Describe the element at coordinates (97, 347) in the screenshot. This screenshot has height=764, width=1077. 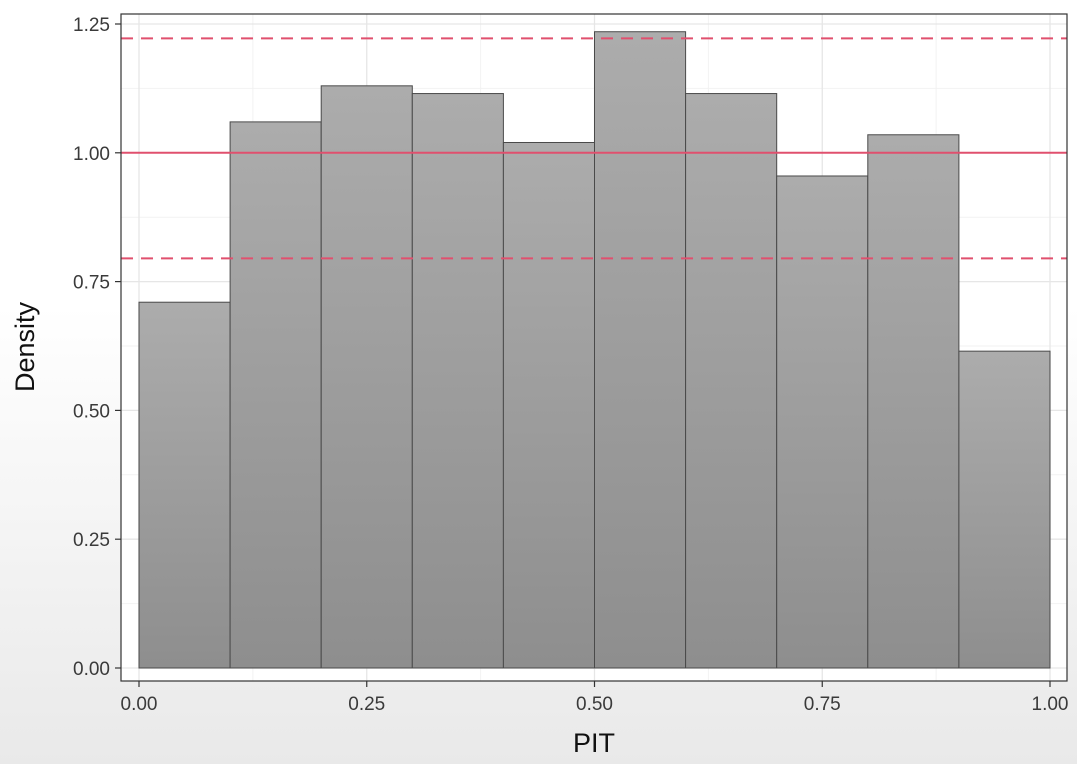
I see `y-axis-ticks: 0.00 0.25 0.50 0.75 1.00 1.25` at that location.